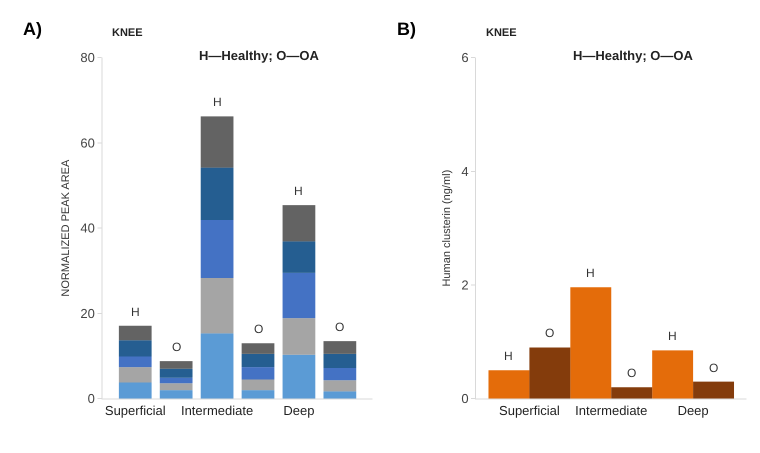 The image size is (760, 453). What do you see at coordinates (465, 285) in the screenshot?
I see `y-tick-label: 2` at bounding box center [465, 285].